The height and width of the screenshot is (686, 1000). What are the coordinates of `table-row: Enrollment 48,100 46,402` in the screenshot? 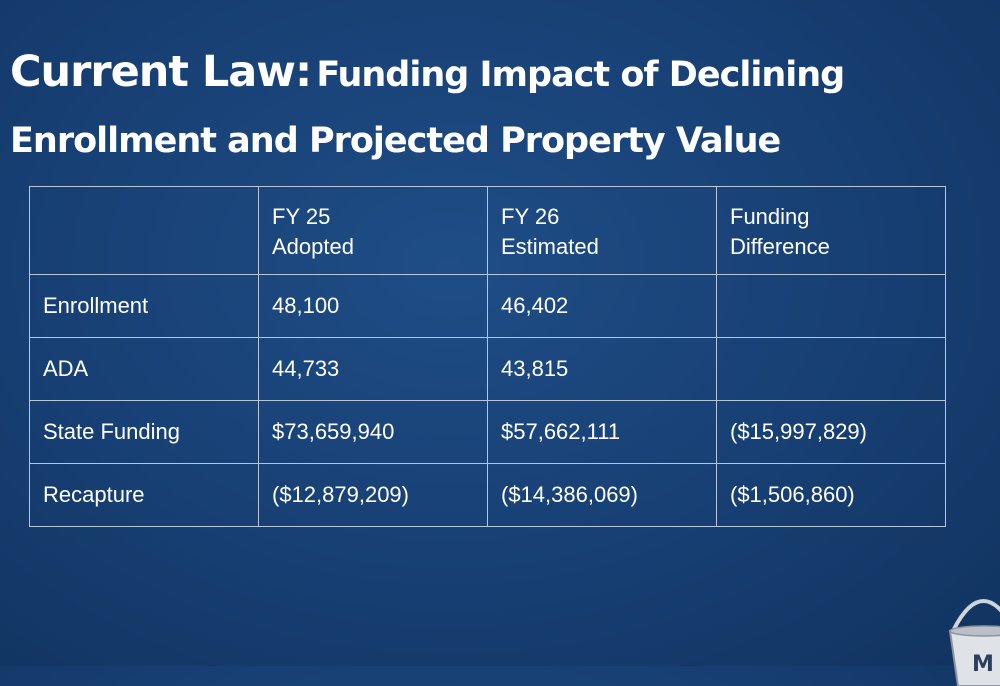 It's located at (487, 306).